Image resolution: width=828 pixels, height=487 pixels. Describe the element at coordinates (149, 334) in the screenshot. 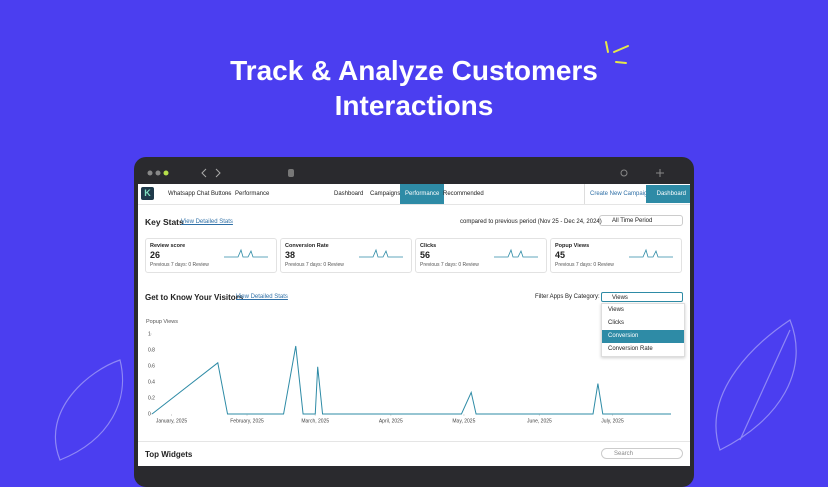

I see `y-tick-label: 1` at that location.